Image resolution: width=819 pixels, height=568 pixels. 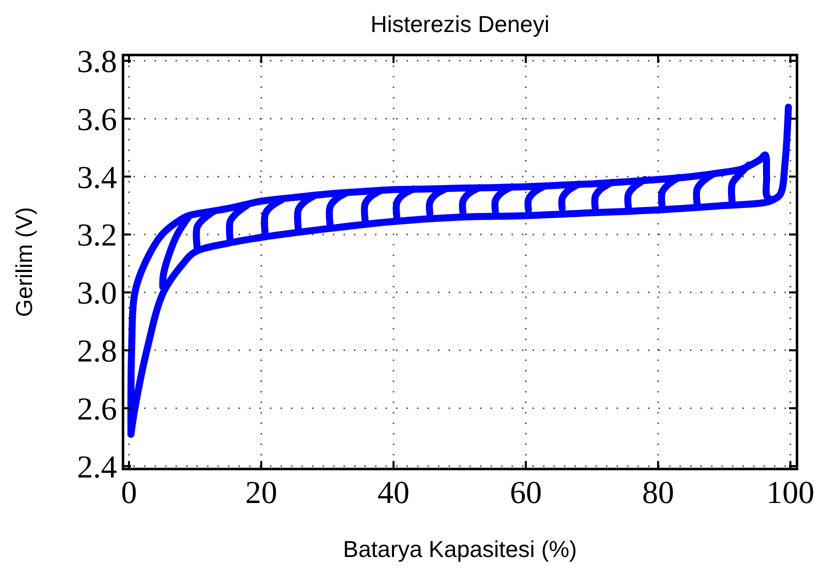 I want to click on x-tick-label: 40, so click(x=394, y=492).